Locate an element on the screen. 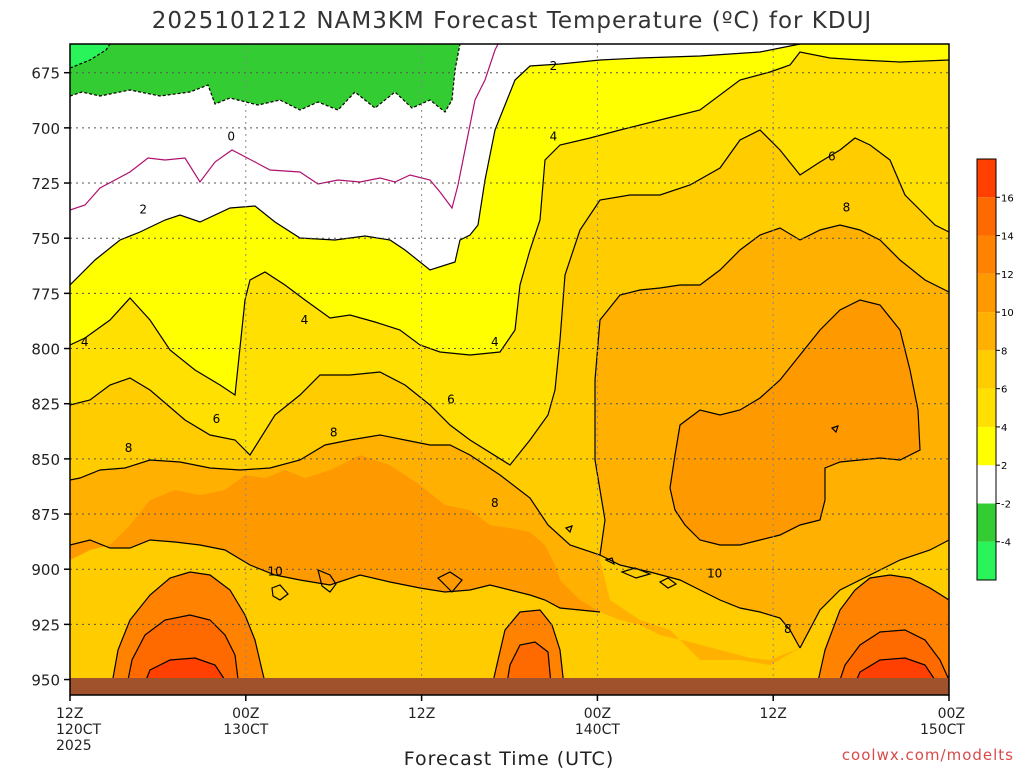 Image resolution: width=1024 pixels, height=768 pixels. terrain-ground is located at coordinates (509, 686).